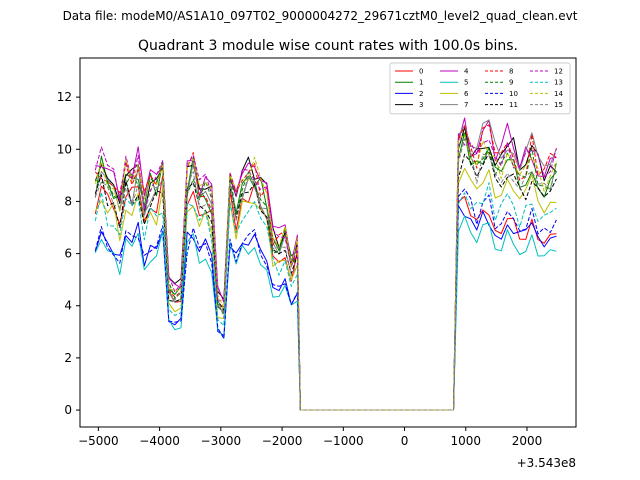 The width and height of the screenshot is (640, 480). Describe the element at coordinates (310, 437) in the screenshot. I see `x-axis: −5000 −4000 −3000 −2000 −1000 0 1000 2000` at that location.